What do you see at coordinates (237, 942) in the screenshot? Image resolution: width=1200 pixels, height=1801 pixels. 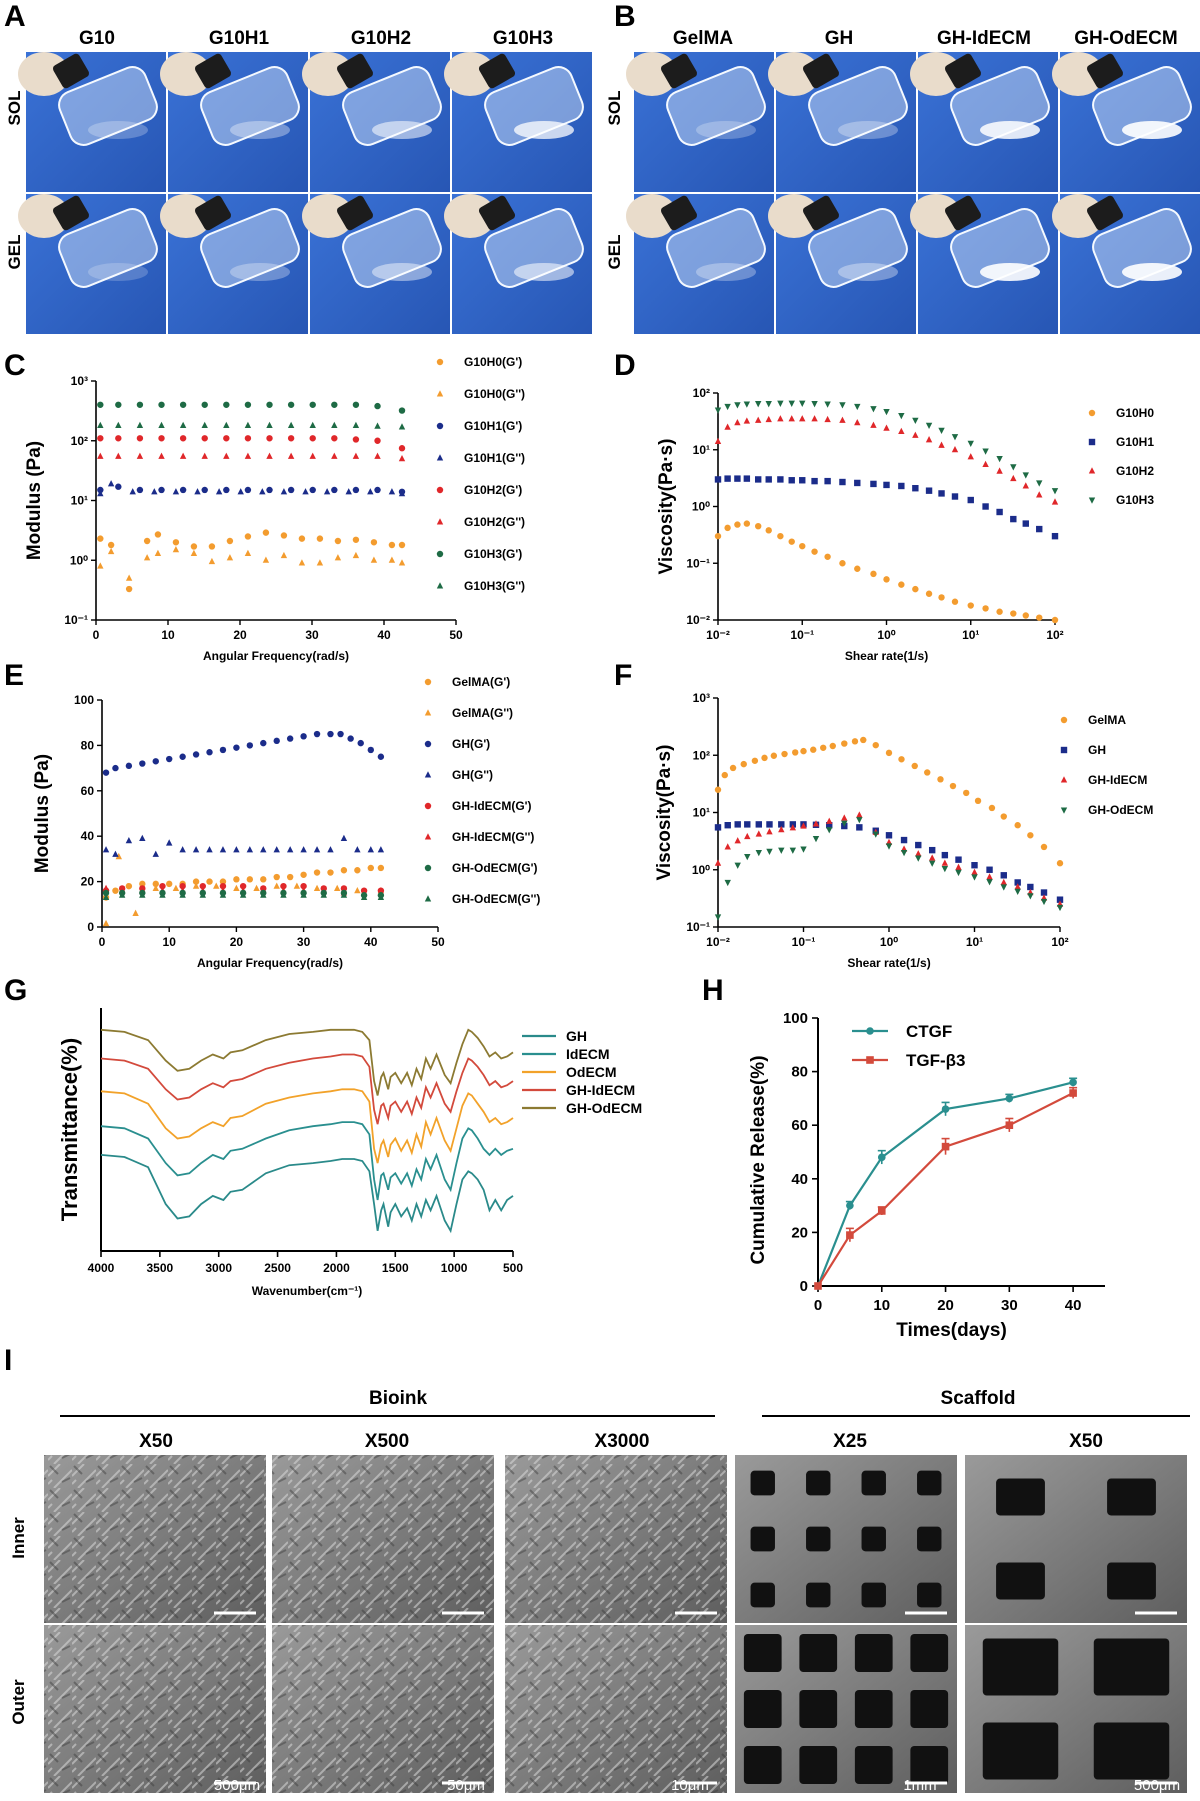 I see `chart-e-x-tick-label: 20` at bounding box center [237, 942].